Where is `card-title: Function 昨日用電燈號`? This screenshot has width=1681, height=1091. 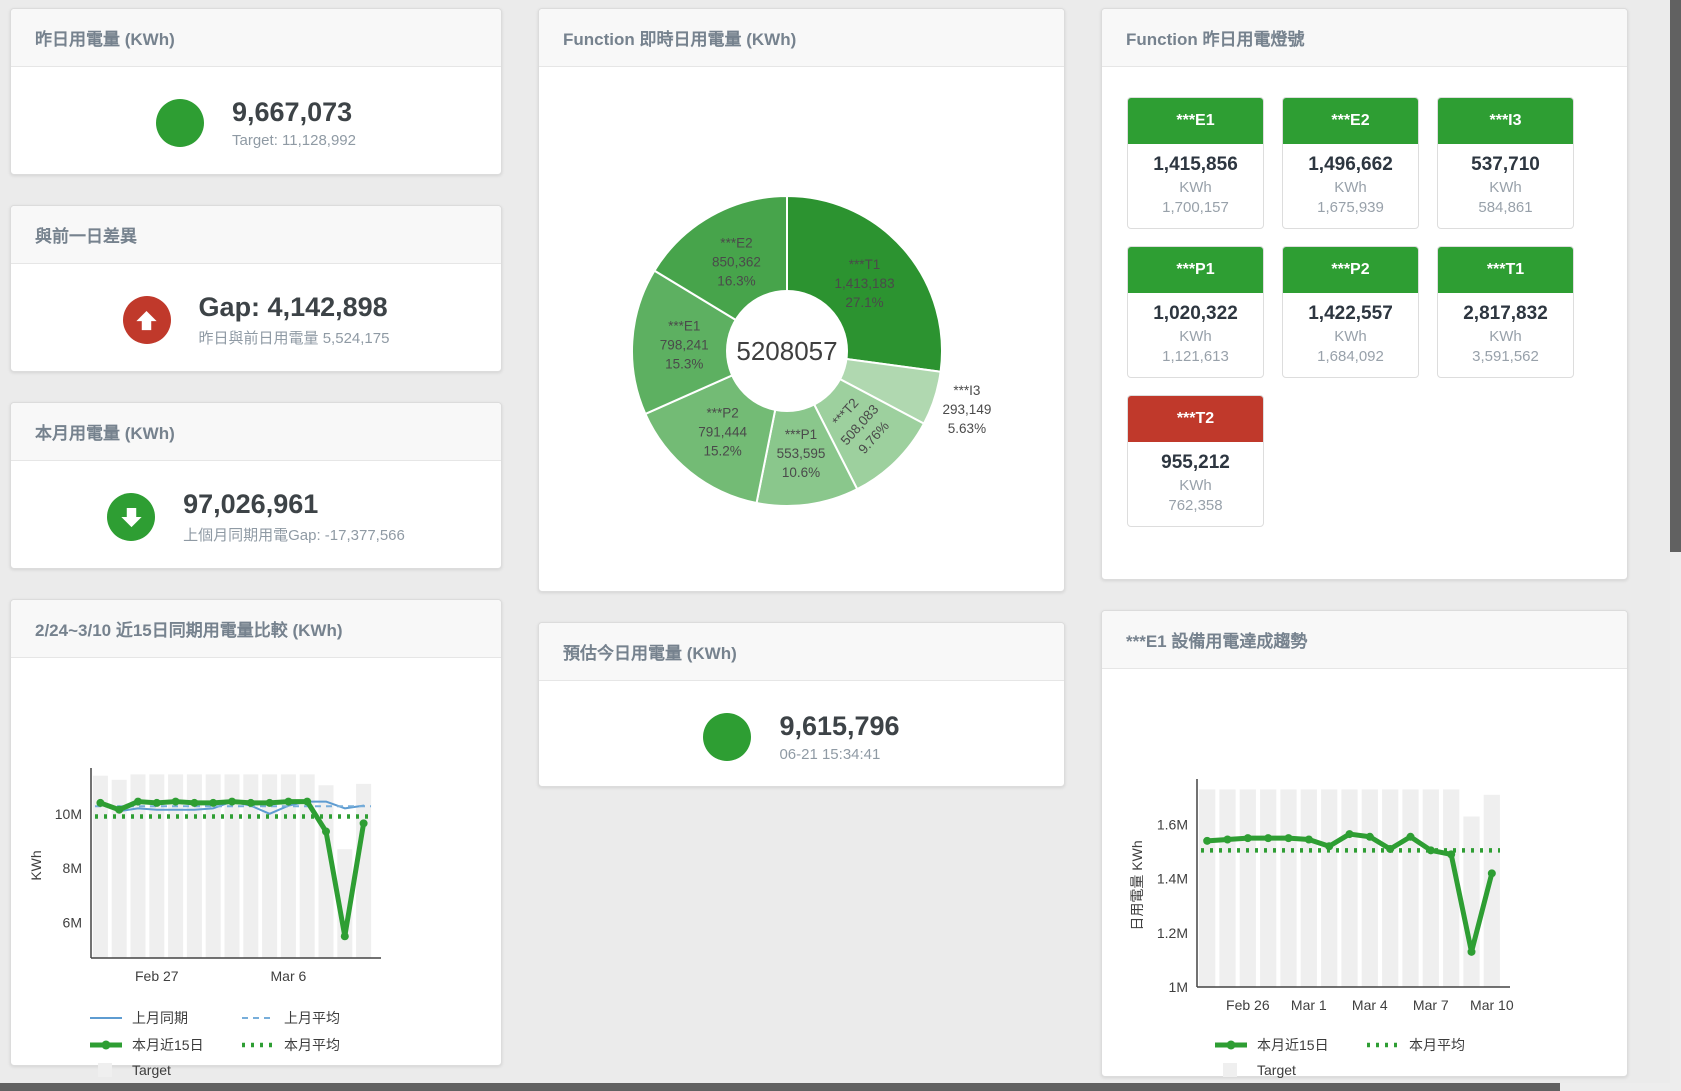 card-title: Function 昨日用電燈號 is located at coordinates (1364, 38).